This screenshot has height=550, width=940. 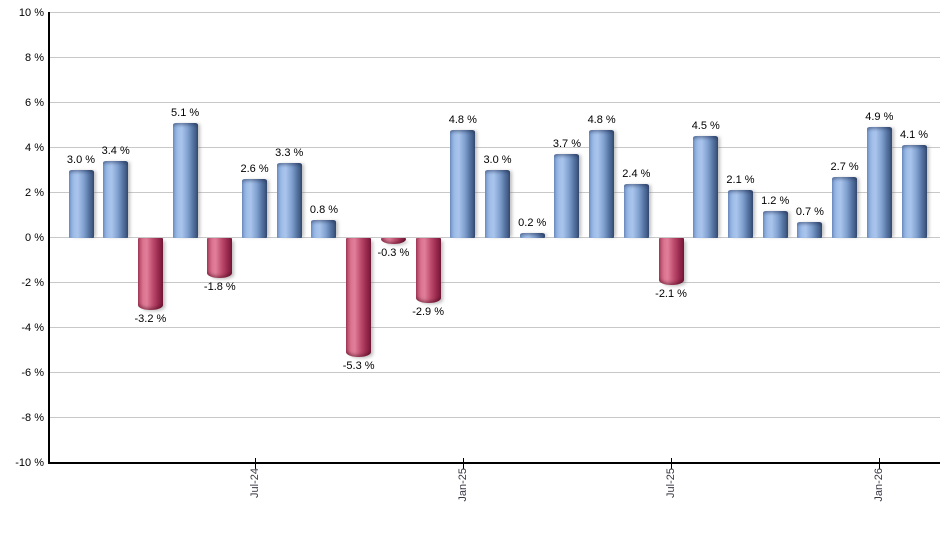 I want to click on x-tick-label: Jan-26, so click(x=879, y=485).